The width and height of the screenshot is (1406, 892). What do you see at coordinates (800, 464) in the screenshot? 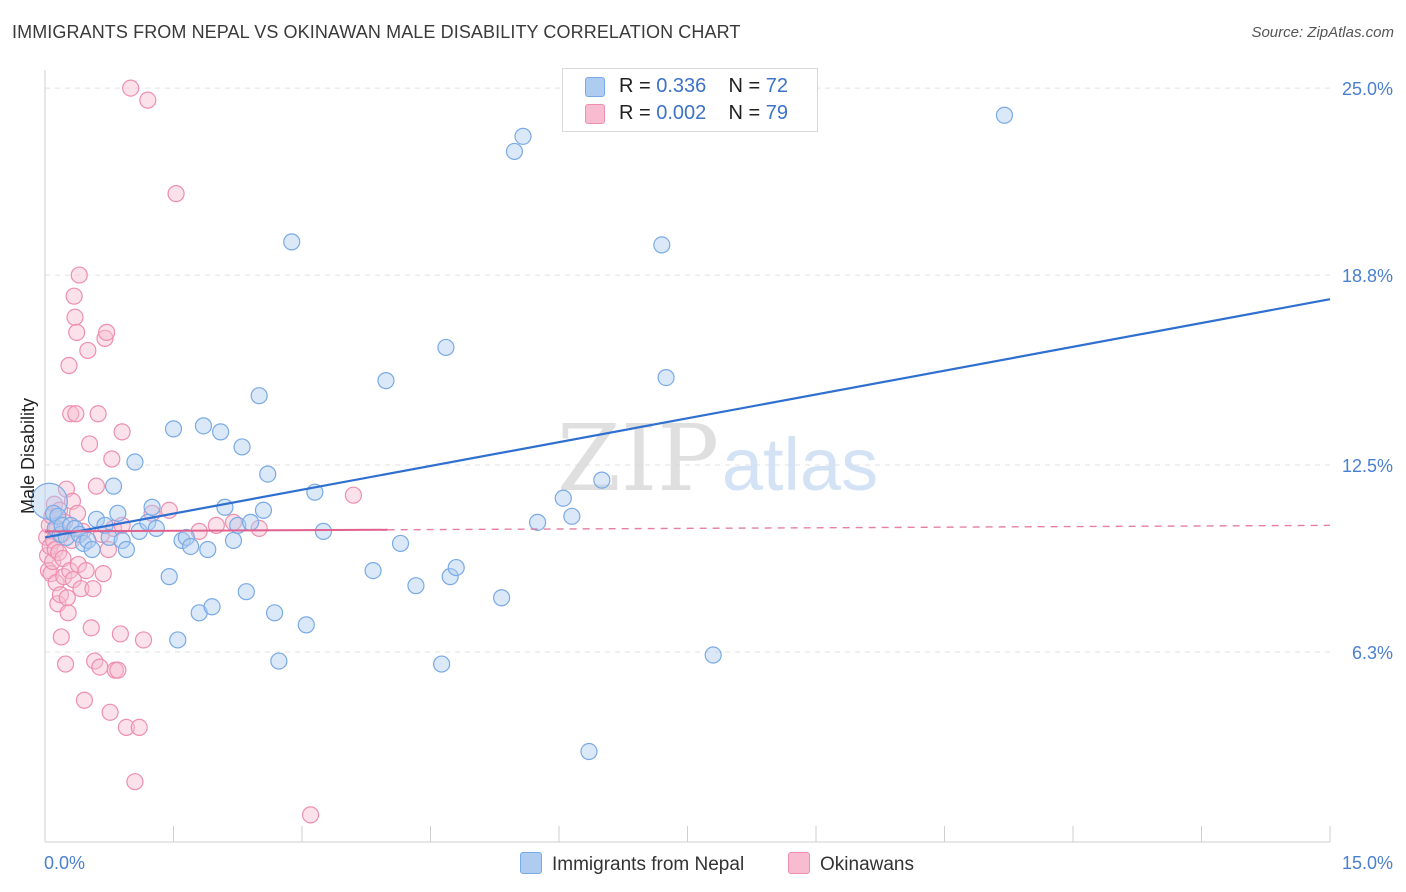
I see `watermark-atlas: atlas` at bounding box center [800, 464].